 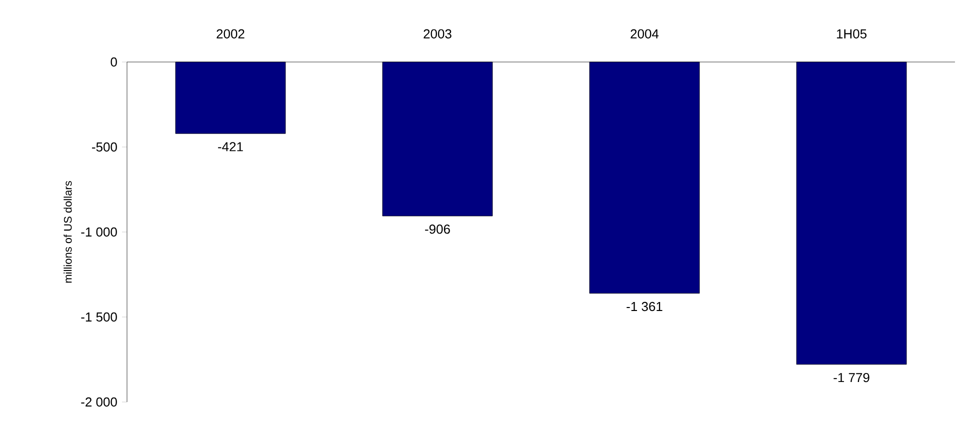 I want to click on y-tick-label: -1 000, so click(x=99, y=232).